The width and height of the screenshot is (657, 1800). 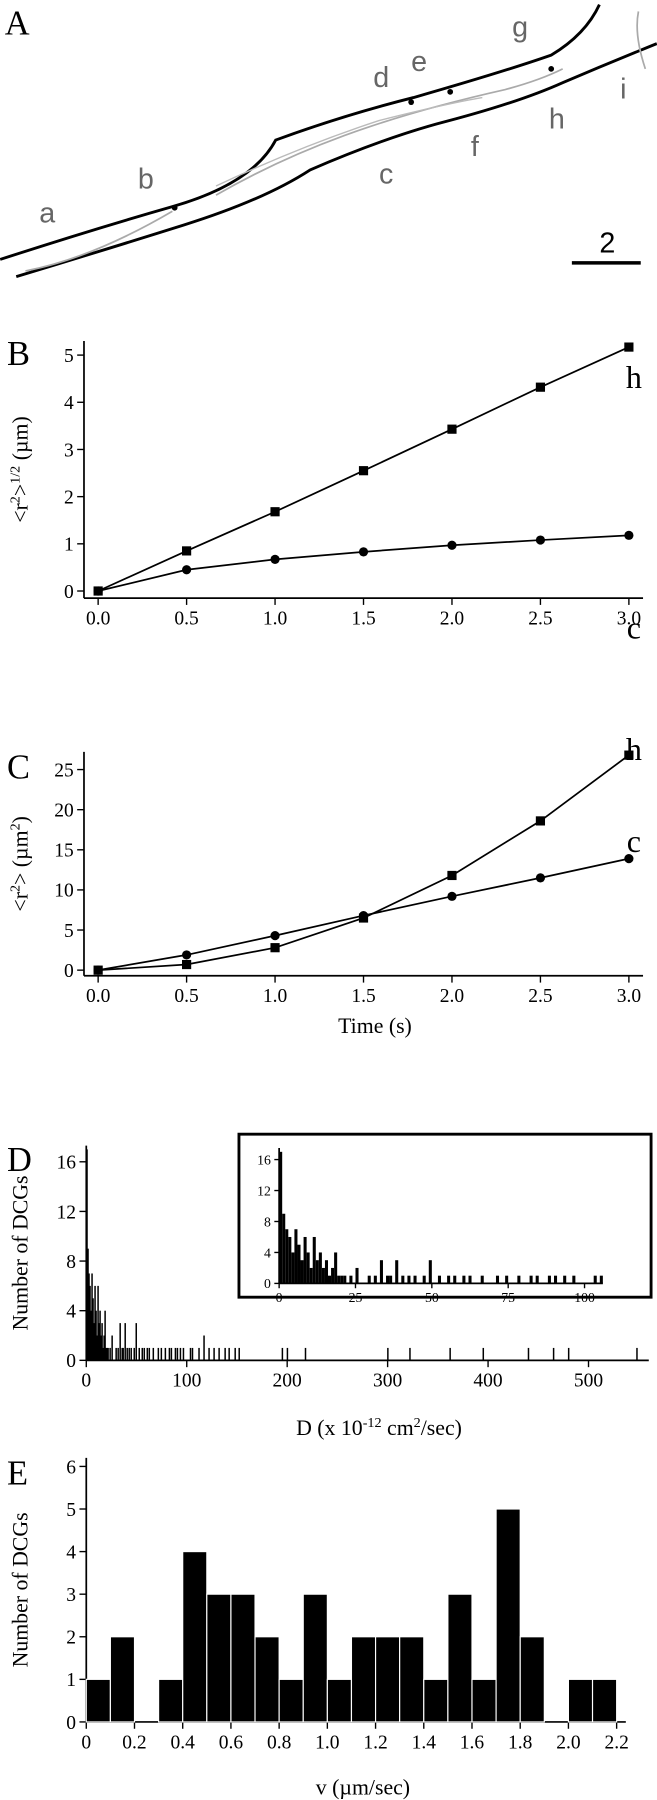 I want to click on y-axis-label-part: <r, so click(x=21, y=512).